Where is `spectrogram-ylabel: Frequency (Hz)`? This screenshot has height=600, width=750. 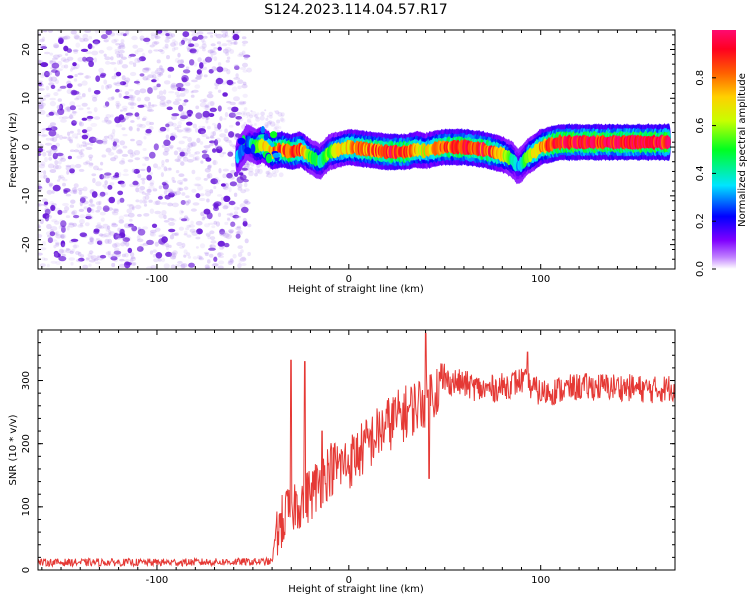
spectrogram-ylabel: Frequency (Hz) is located at coordinates (13, 150).